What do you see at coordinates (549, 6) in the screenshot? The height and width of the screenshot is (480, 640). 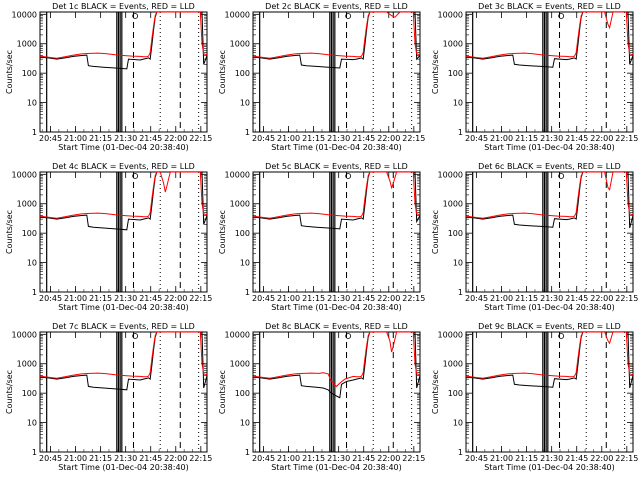 I see `panel-title: Det 3c BLACK = Events, RED = LLD` at bounding box center [549, 6].